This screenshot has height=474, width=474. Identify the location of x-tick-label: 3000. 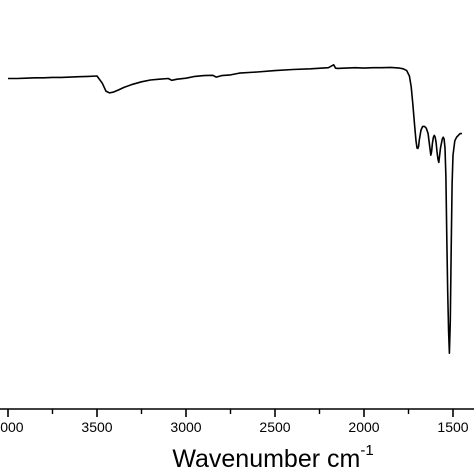
(185, 427).